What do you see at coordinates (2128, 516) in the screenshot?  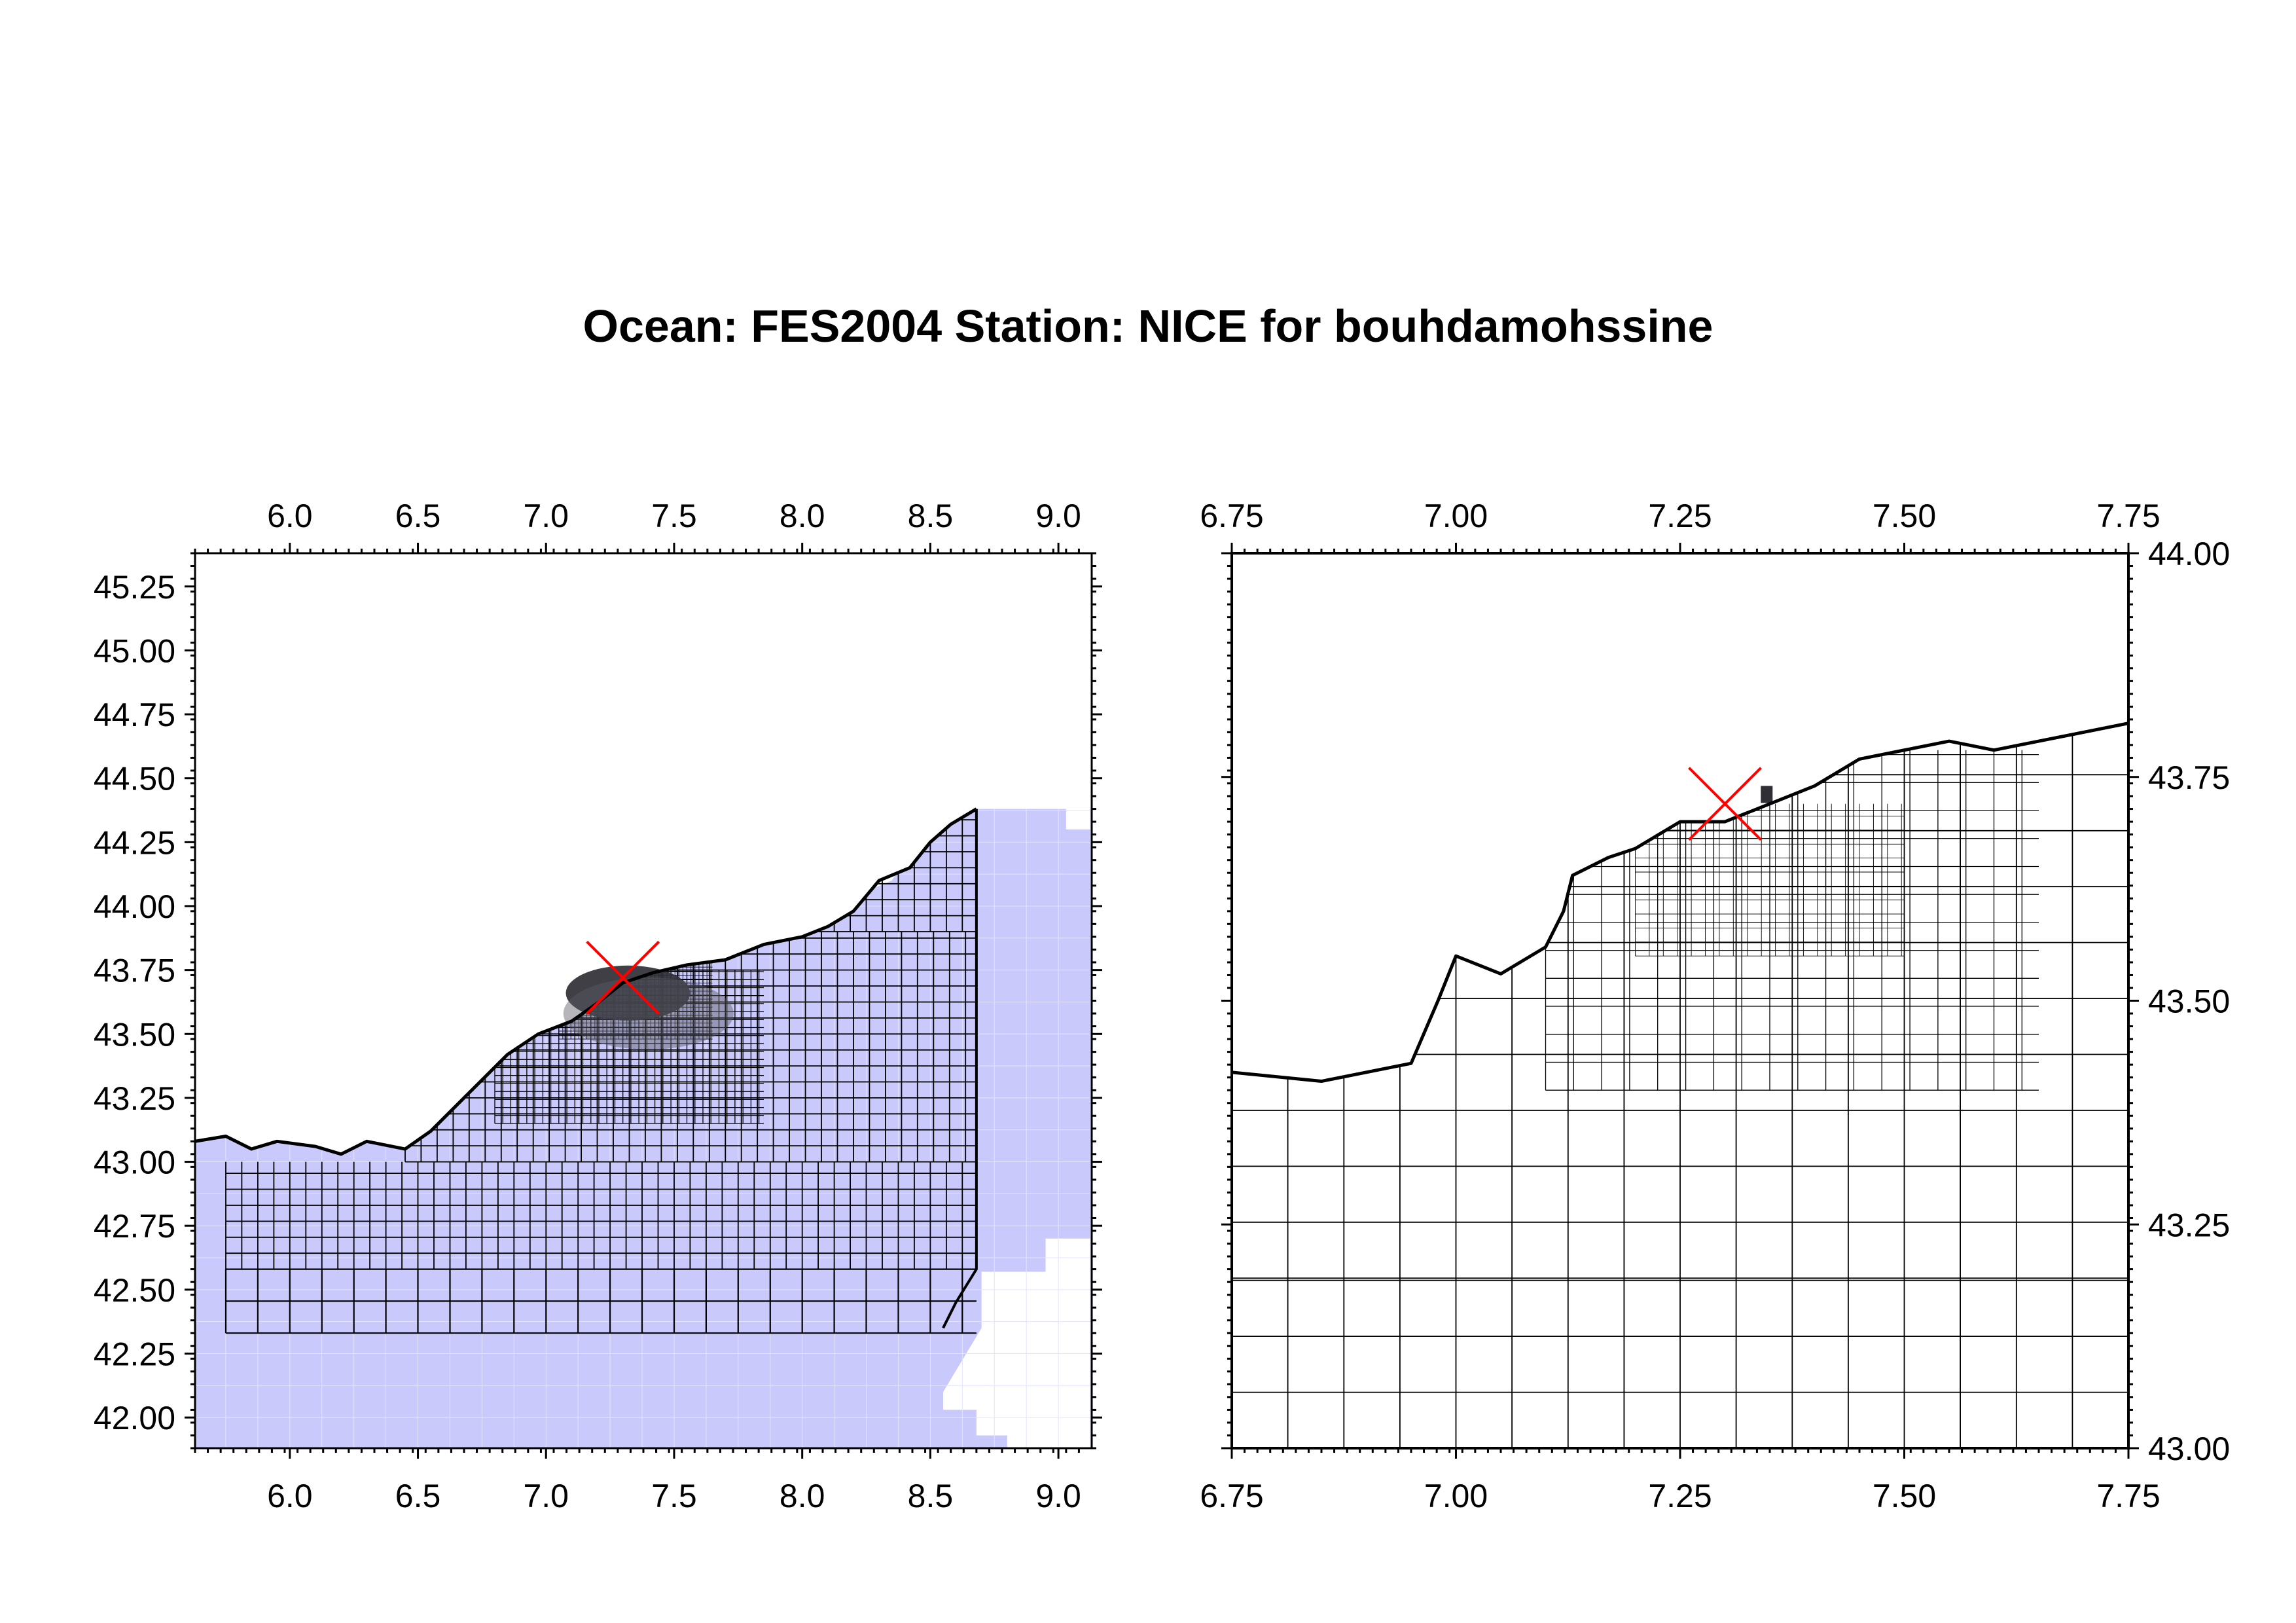 I see `lon-tick-label-top: 7.75` at bounding box center [2128, 516].